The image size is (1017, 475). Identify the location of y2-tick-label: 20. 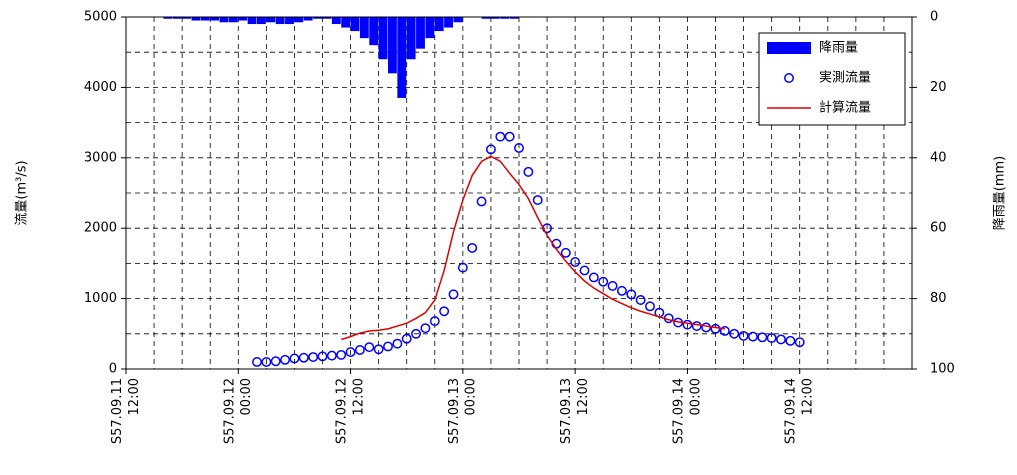
(938, 87).